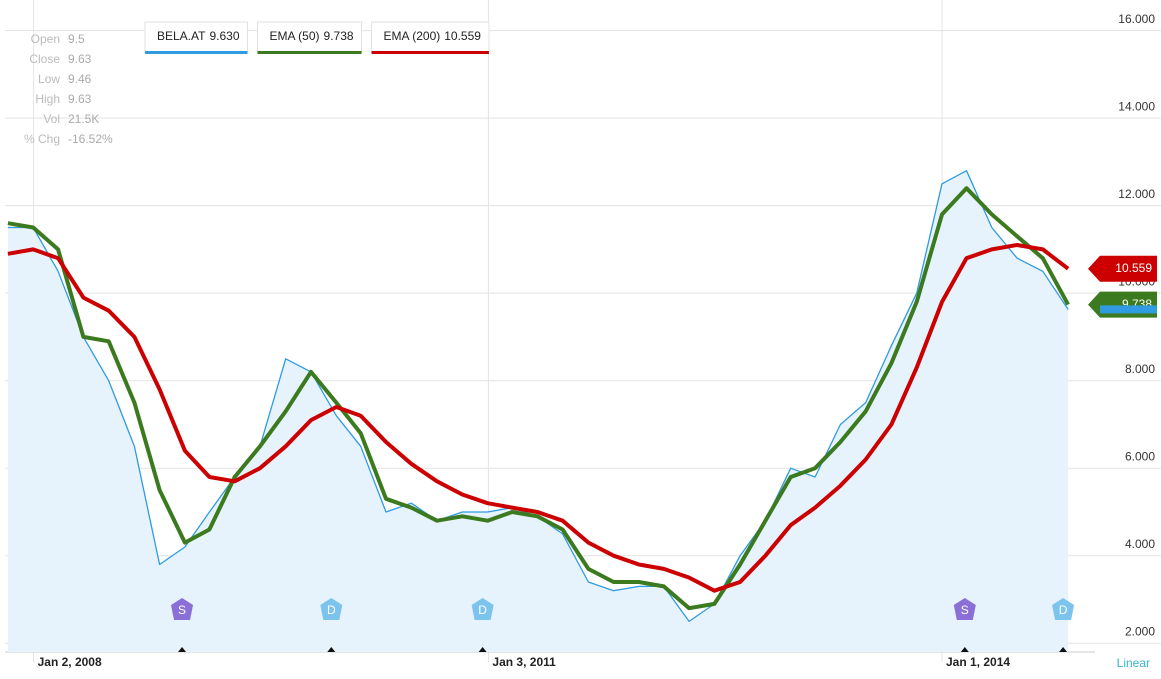  I want to click on x-tick-label: Jan 1, 2014, so click(978, 662).